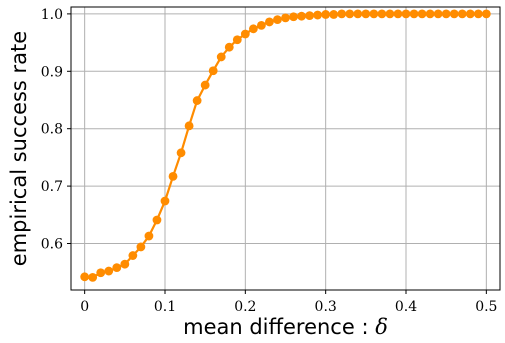 This screenshot has width=505, height=343. Describe the element at coordinates (326, 307) in the screenshot. I see `x-tick-label: 0.3` at that location.